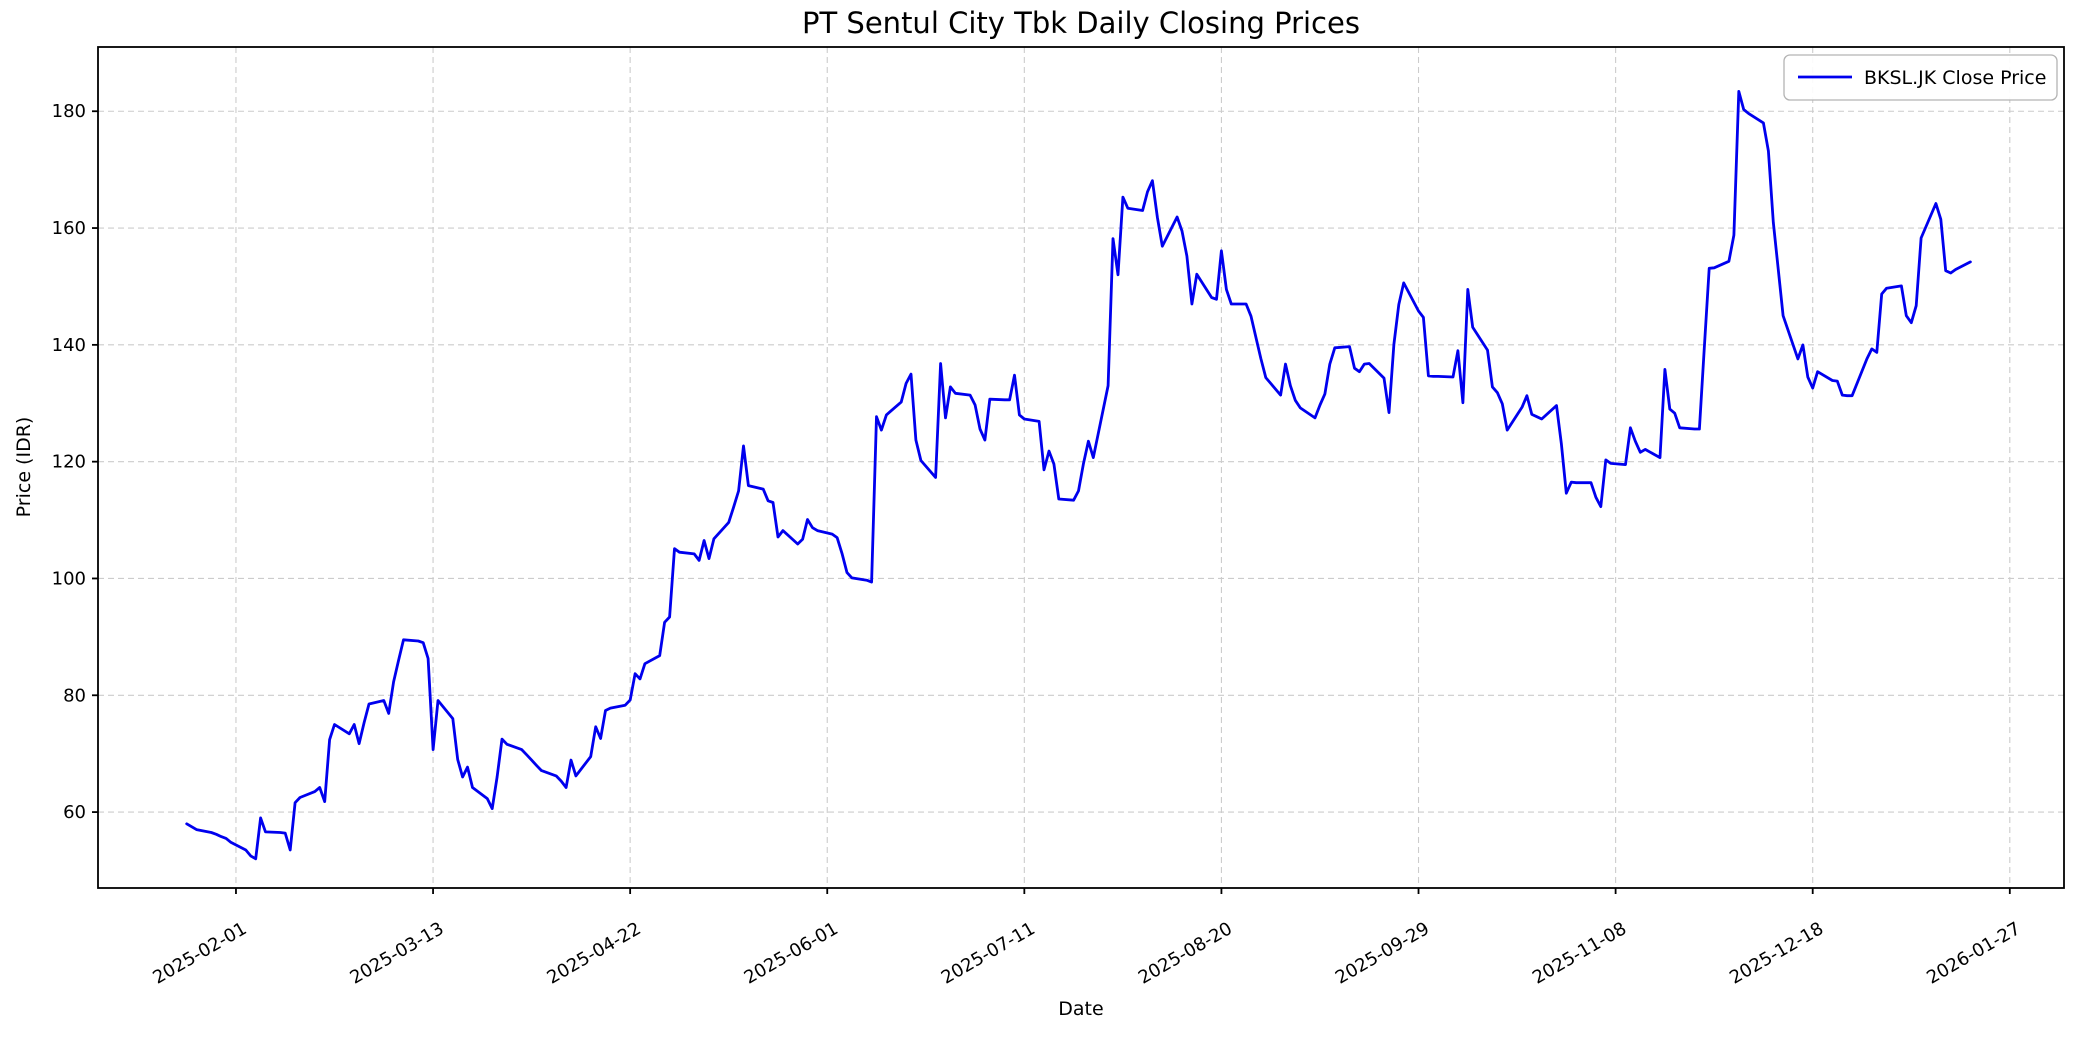  What do you see at coordinates (1973, 953) in the screenshot?
I see `x-tick-label: 2026-01-27` at bounding box center [1973, 953].